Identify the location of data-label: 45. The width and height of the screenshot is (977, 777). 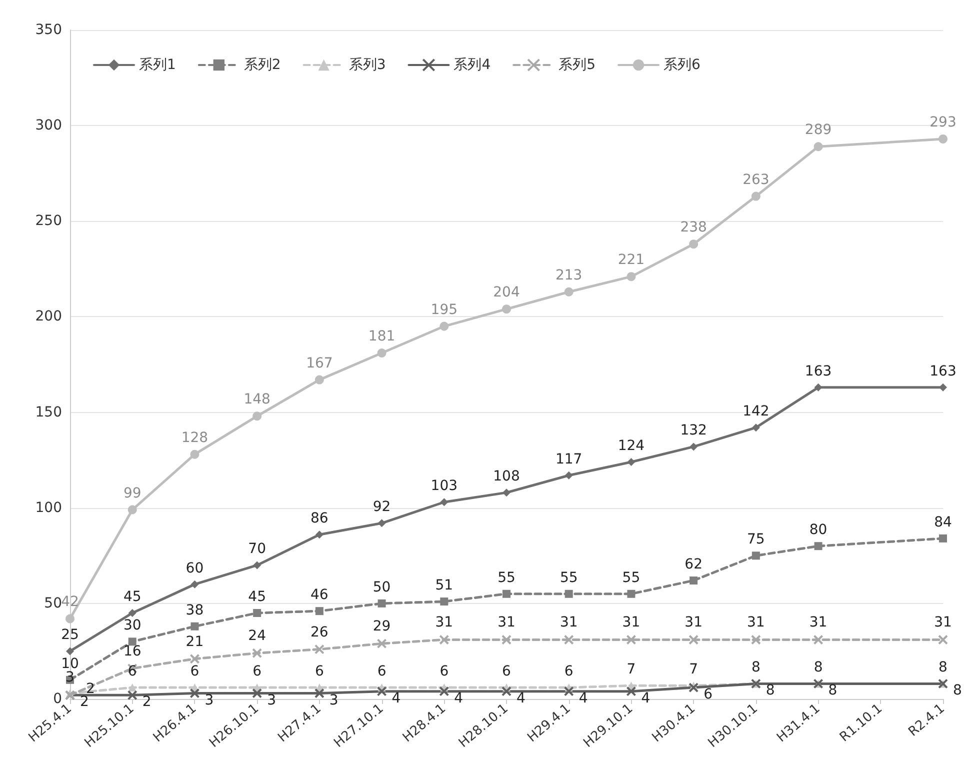
(257, 596).